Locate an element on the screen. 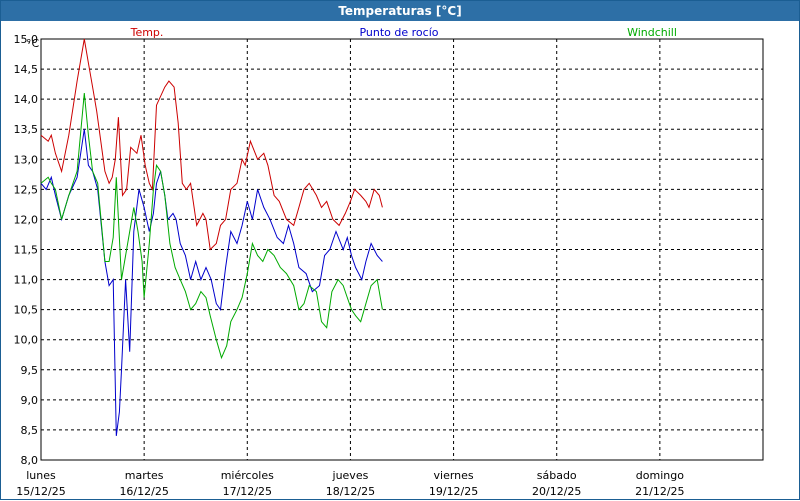  y-tick-label: 11,0 is located at coordinates (26, 280).